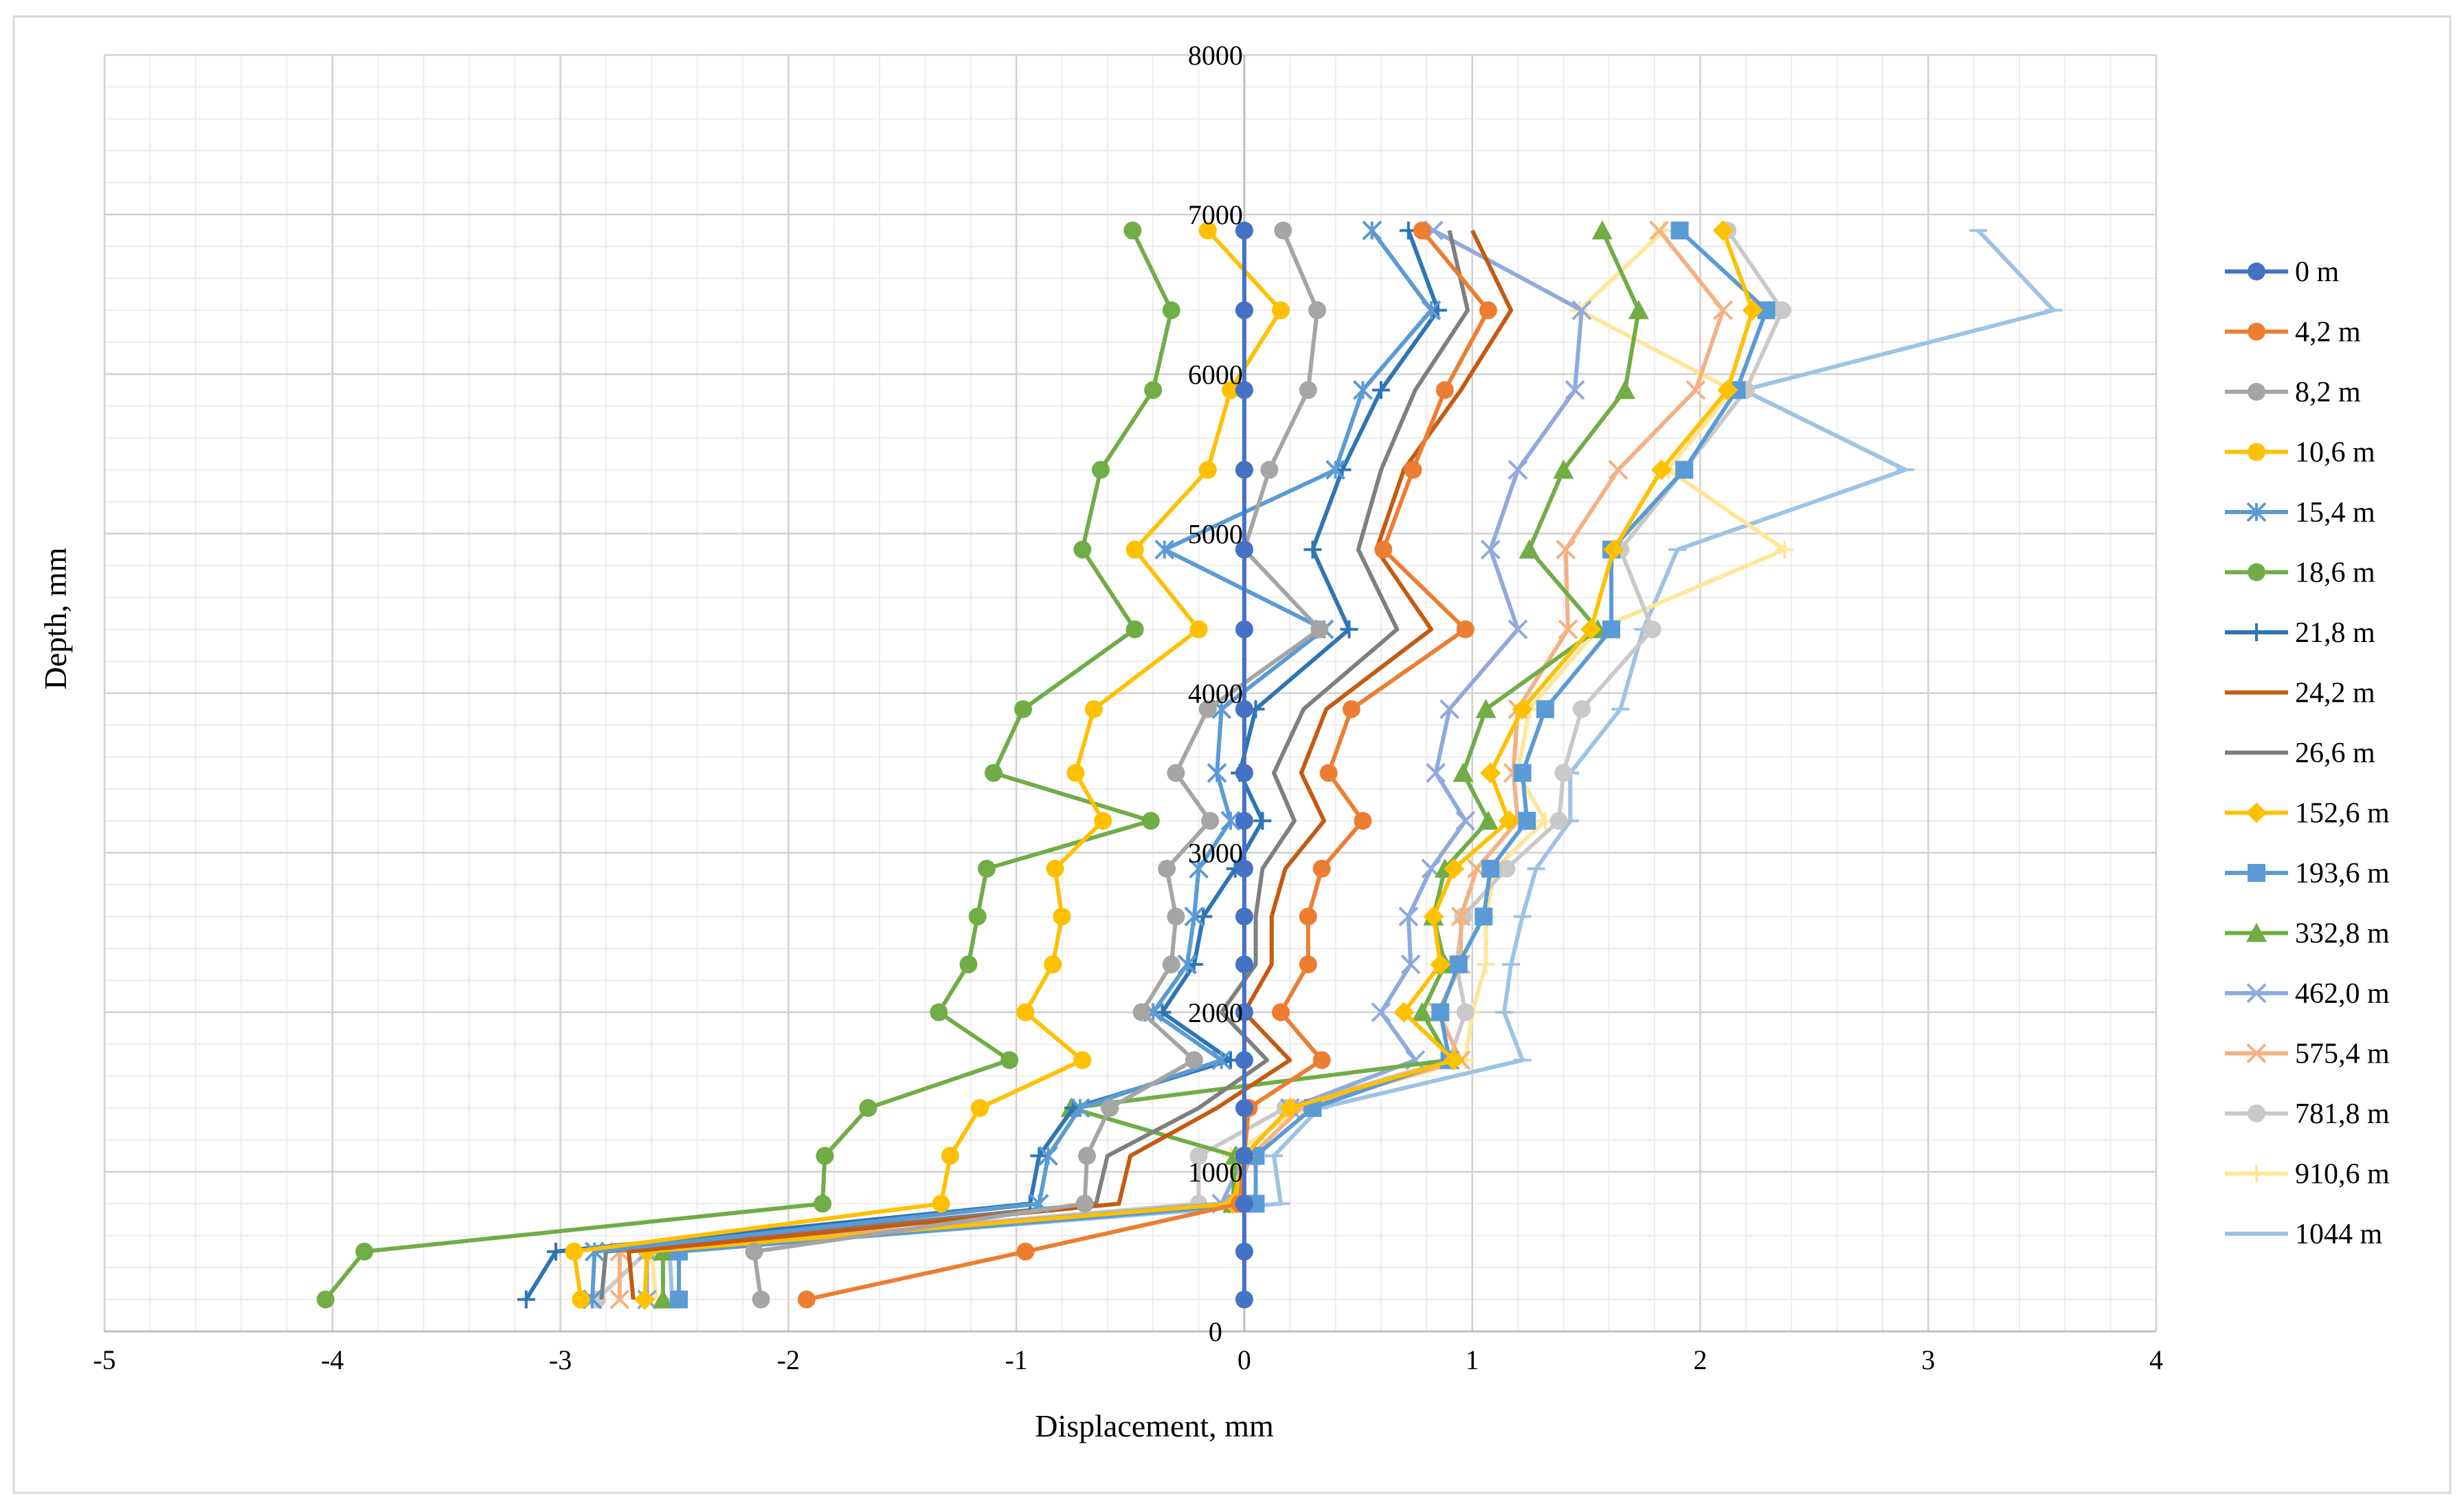  Describe the element at coordinates (2342, 814) in the screenshot. I see `legend-label: 152,6 m` at that location.